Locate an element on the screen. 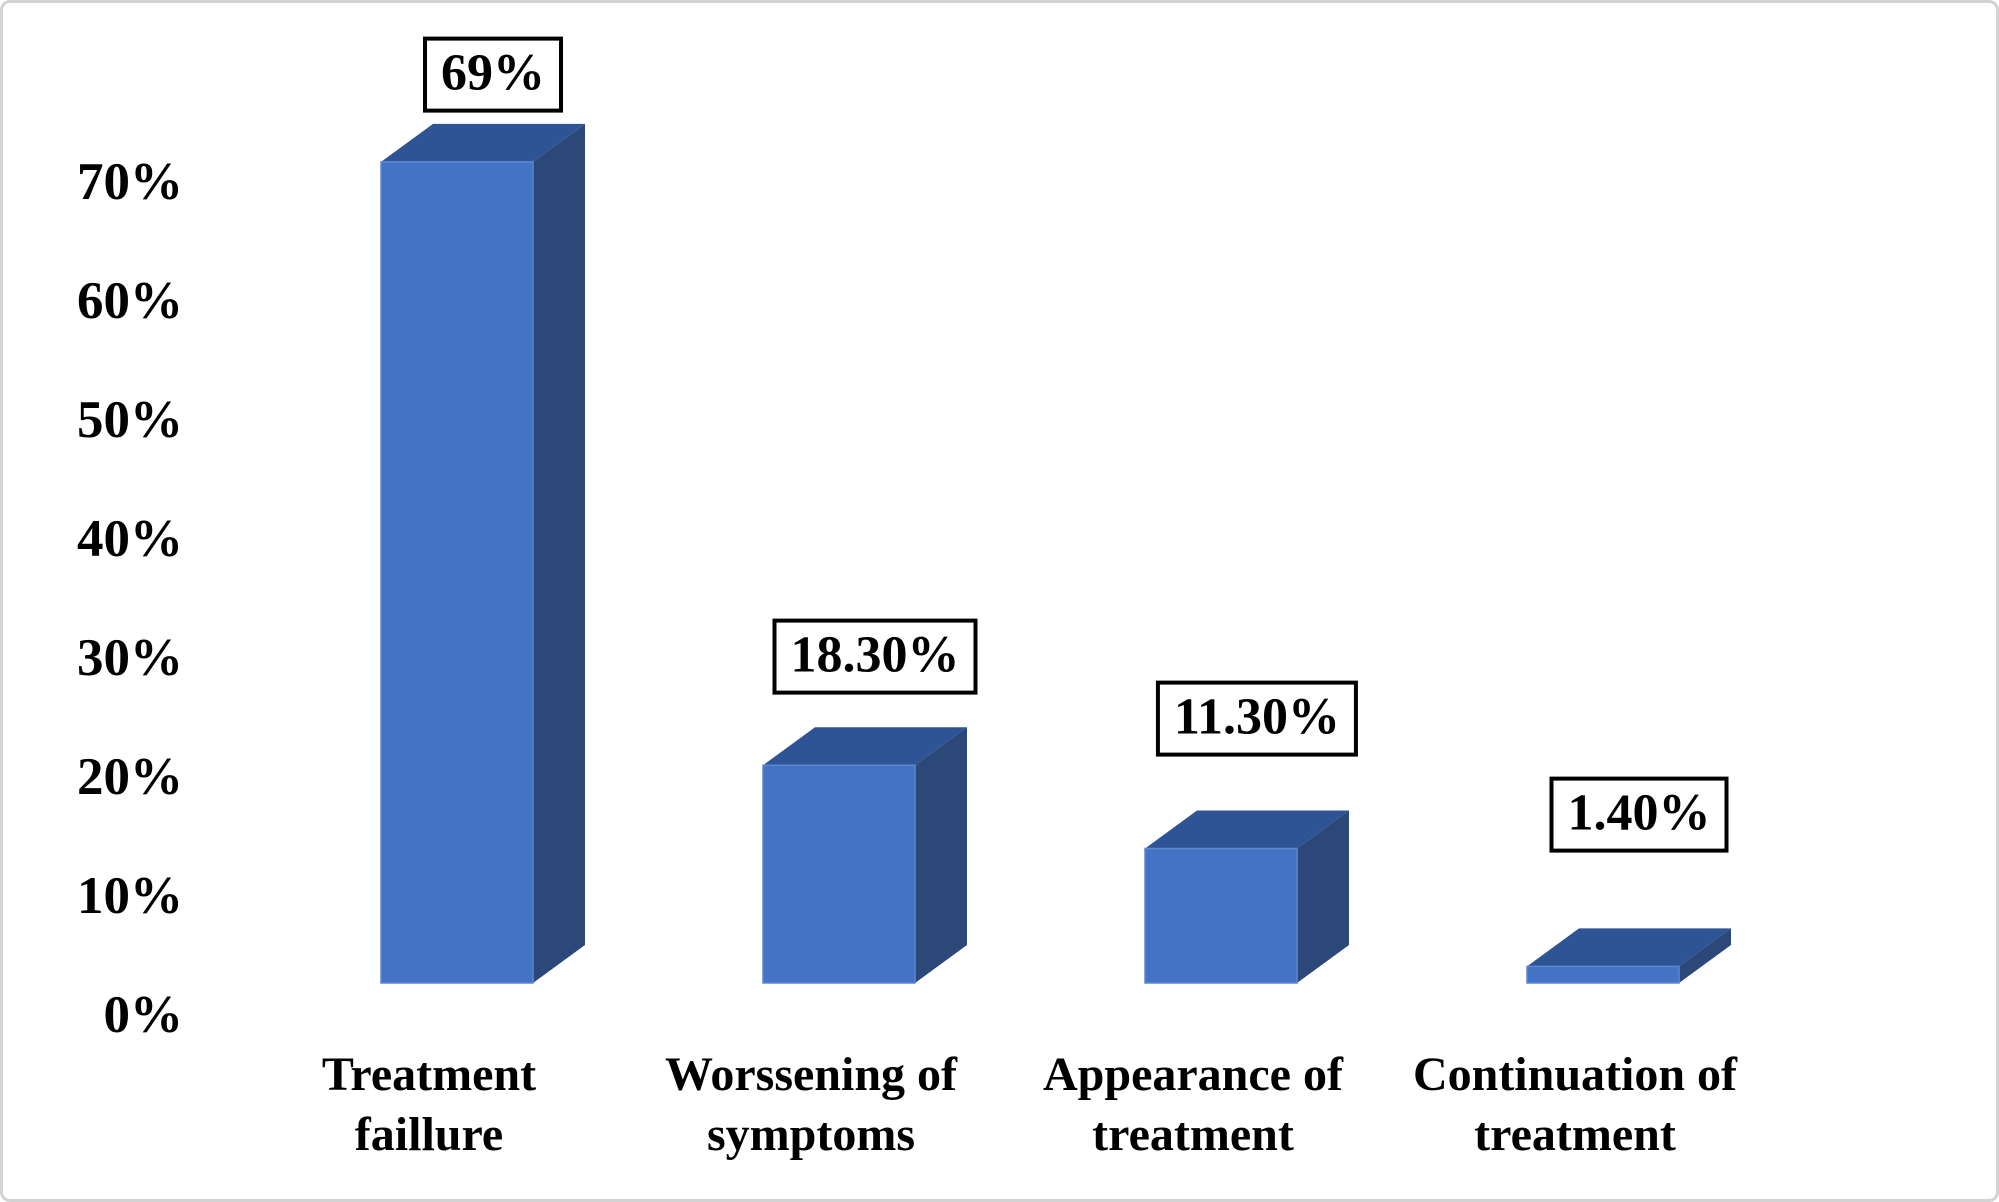 The image size is (1999, 1202). category-label-line: Worssening of is located at coordinates (811, 1074).